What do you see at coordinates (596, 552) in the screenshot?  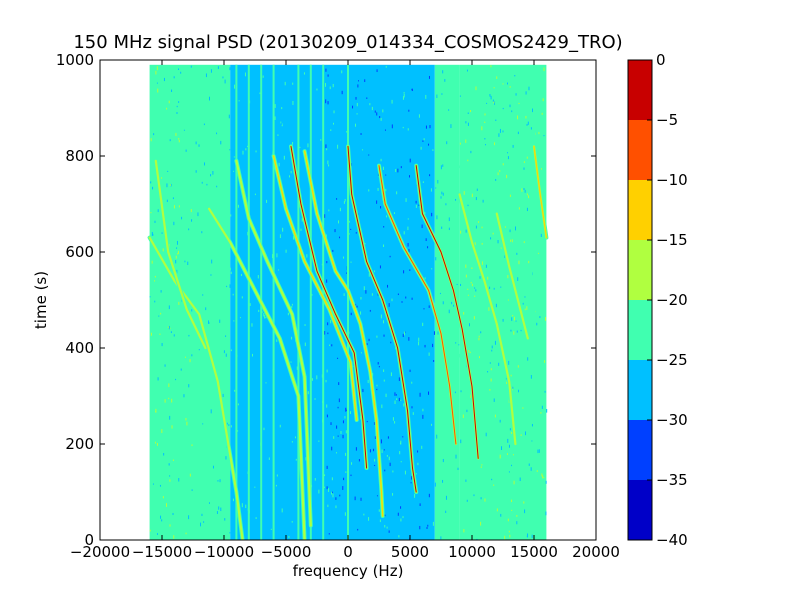 I see `x-tick-label: 20000` at bounding box center [596, 552].